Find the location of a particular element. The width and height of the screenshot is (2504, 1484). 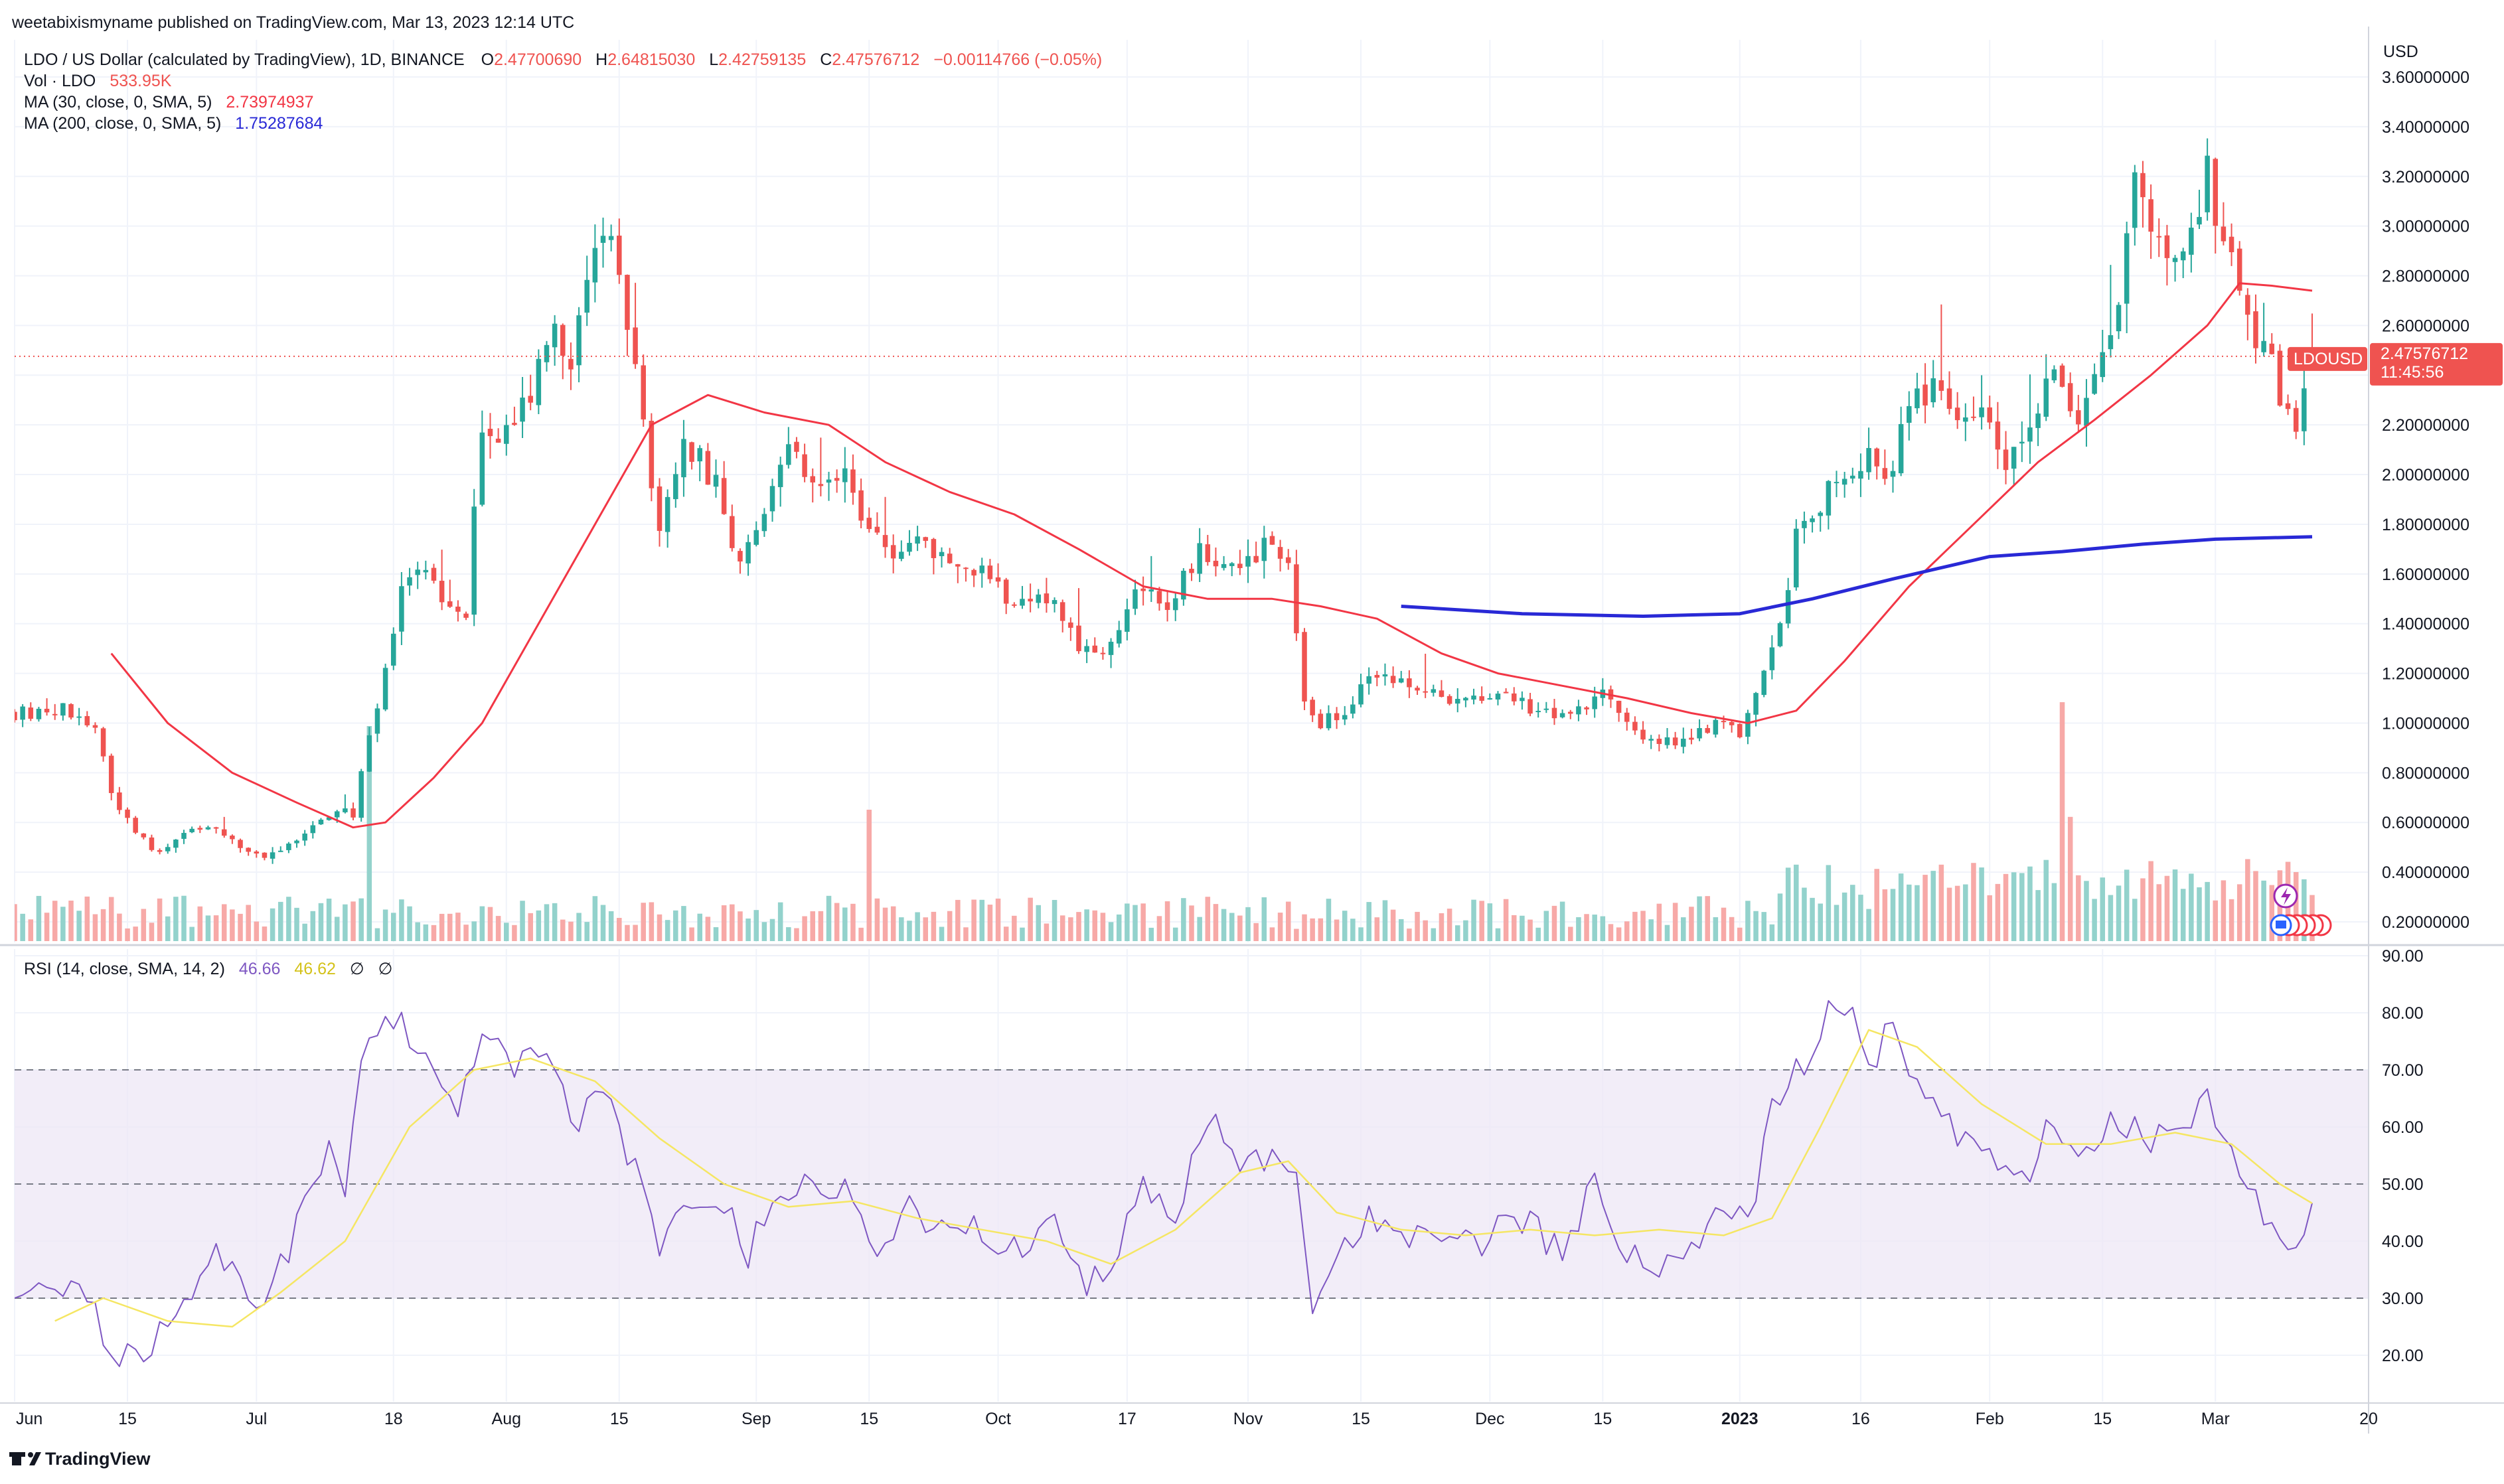

ma30-legend: MA (30, close, 0, SMA, 5) 2.73974937 is located at coordinates (168, 102).